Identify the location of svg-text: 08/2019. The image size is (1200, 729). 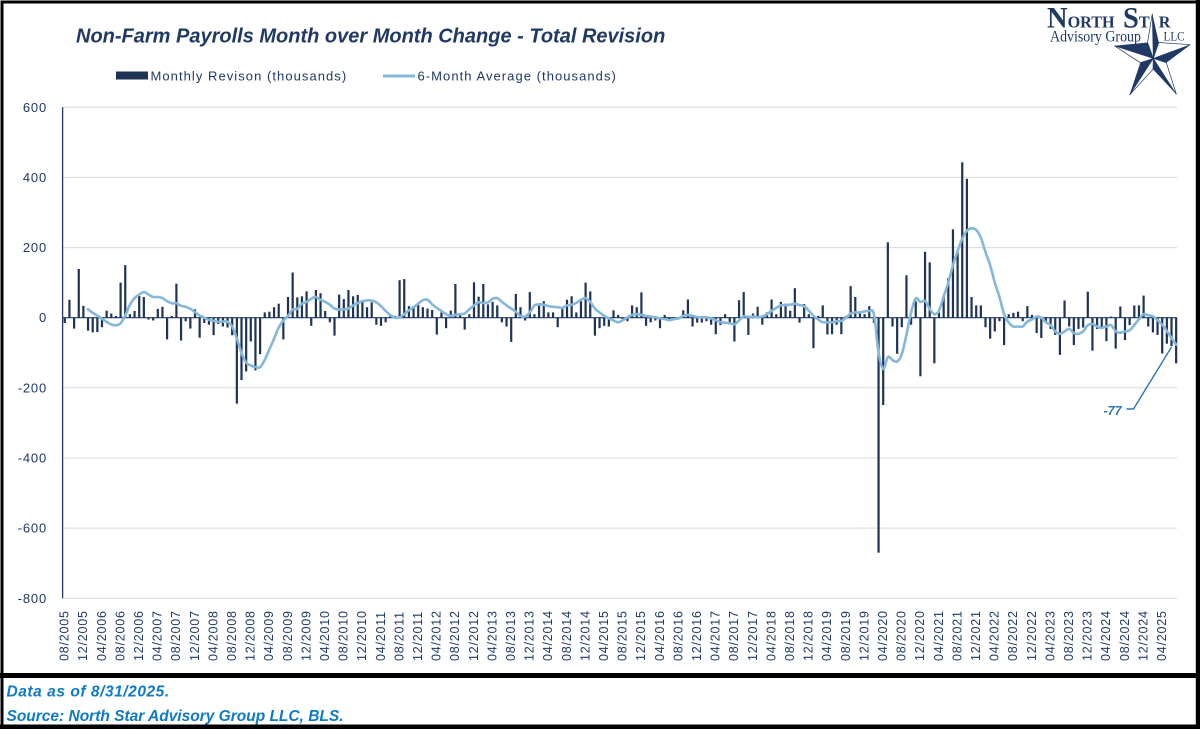
(846, 635).